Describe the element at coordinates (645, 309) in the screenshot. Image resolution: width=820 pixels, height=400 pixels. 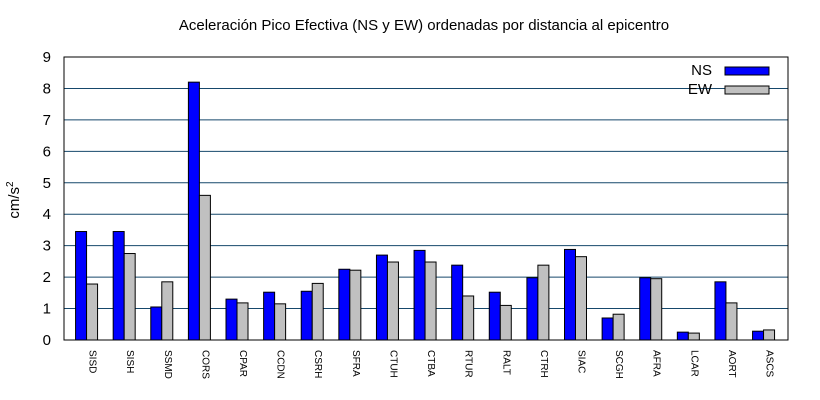
I see `bar-ns-afra` at that location.